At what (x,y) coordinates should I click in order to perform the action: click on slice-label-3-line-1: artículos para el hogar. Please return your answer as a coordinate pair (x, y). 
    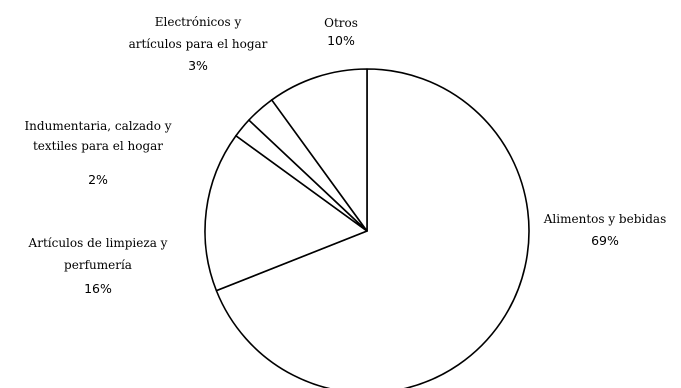
    Looking at the image, I should click on (198, 44).